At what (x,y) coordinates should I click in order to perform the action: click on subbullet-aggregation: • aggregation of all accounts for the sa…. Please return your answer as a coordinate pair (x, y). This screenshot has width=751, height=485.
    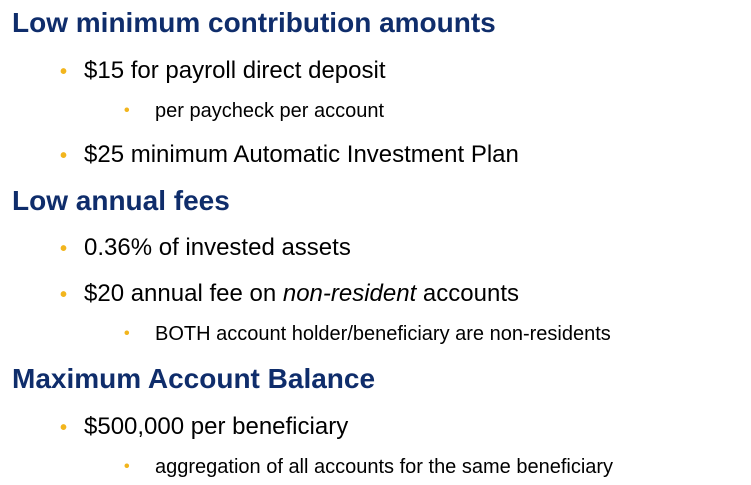
    Looking at the image, I should click on (369, 467).